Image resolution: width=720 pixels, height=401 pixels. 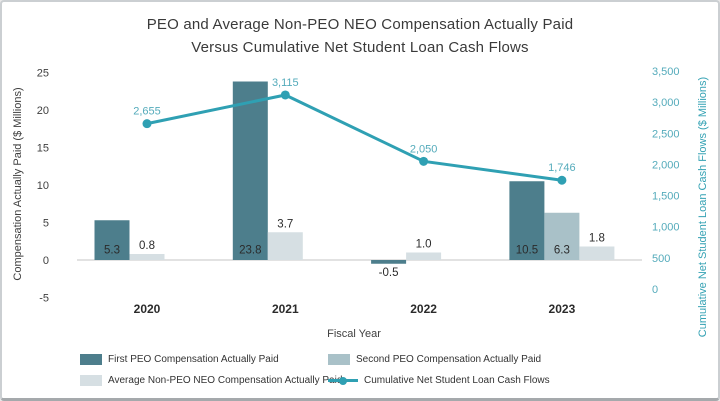 What do you see at coordinates (424, 149) in the screenshot?
I see `svg-text: 2,050` at bounding box center [424, 149].